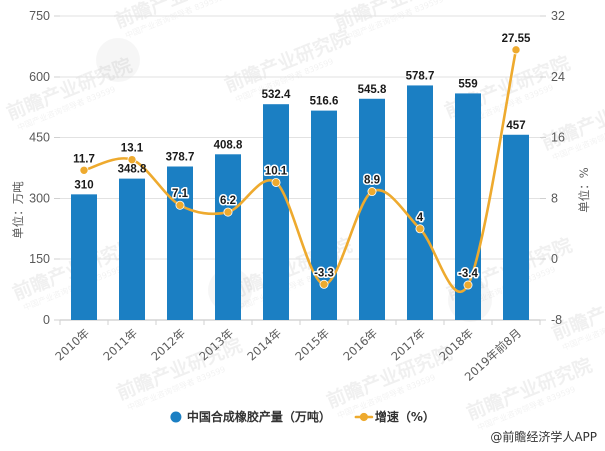 Image resolution: width=605 pixels, height=451 pixels. I want to click on line-value-label-halo-5: -3.3, so click(324, 273).